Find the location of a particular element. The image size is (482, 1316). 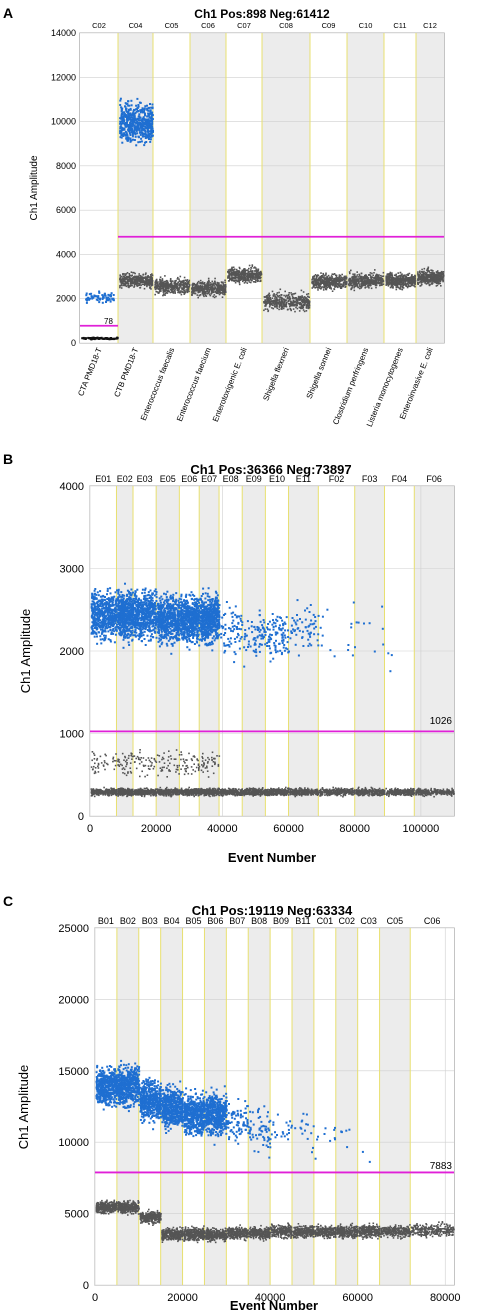

panel-a-well-labels: C02 C04 C05 C06 C07 C08 C09 C10 C11 C12 is located at coordinates (264, 25).